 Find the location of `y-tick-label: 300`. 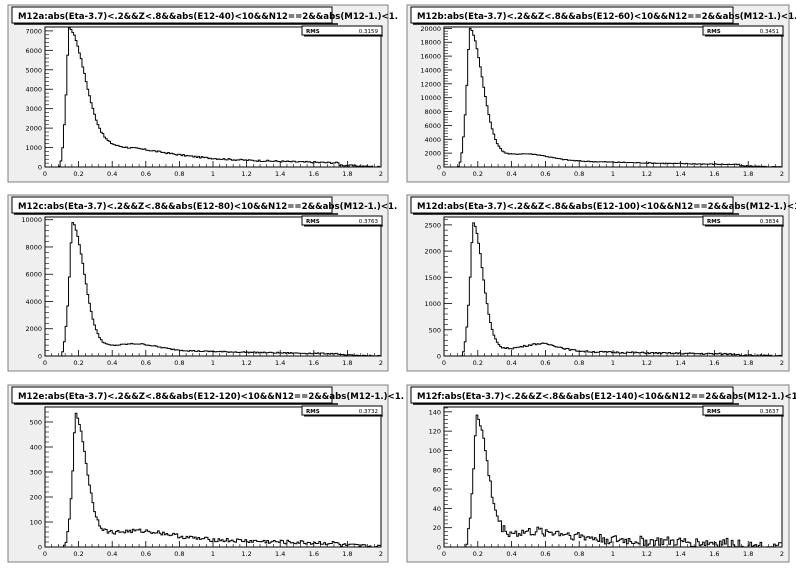

y-tick-label: 300 is located at coordinates (36, 473).